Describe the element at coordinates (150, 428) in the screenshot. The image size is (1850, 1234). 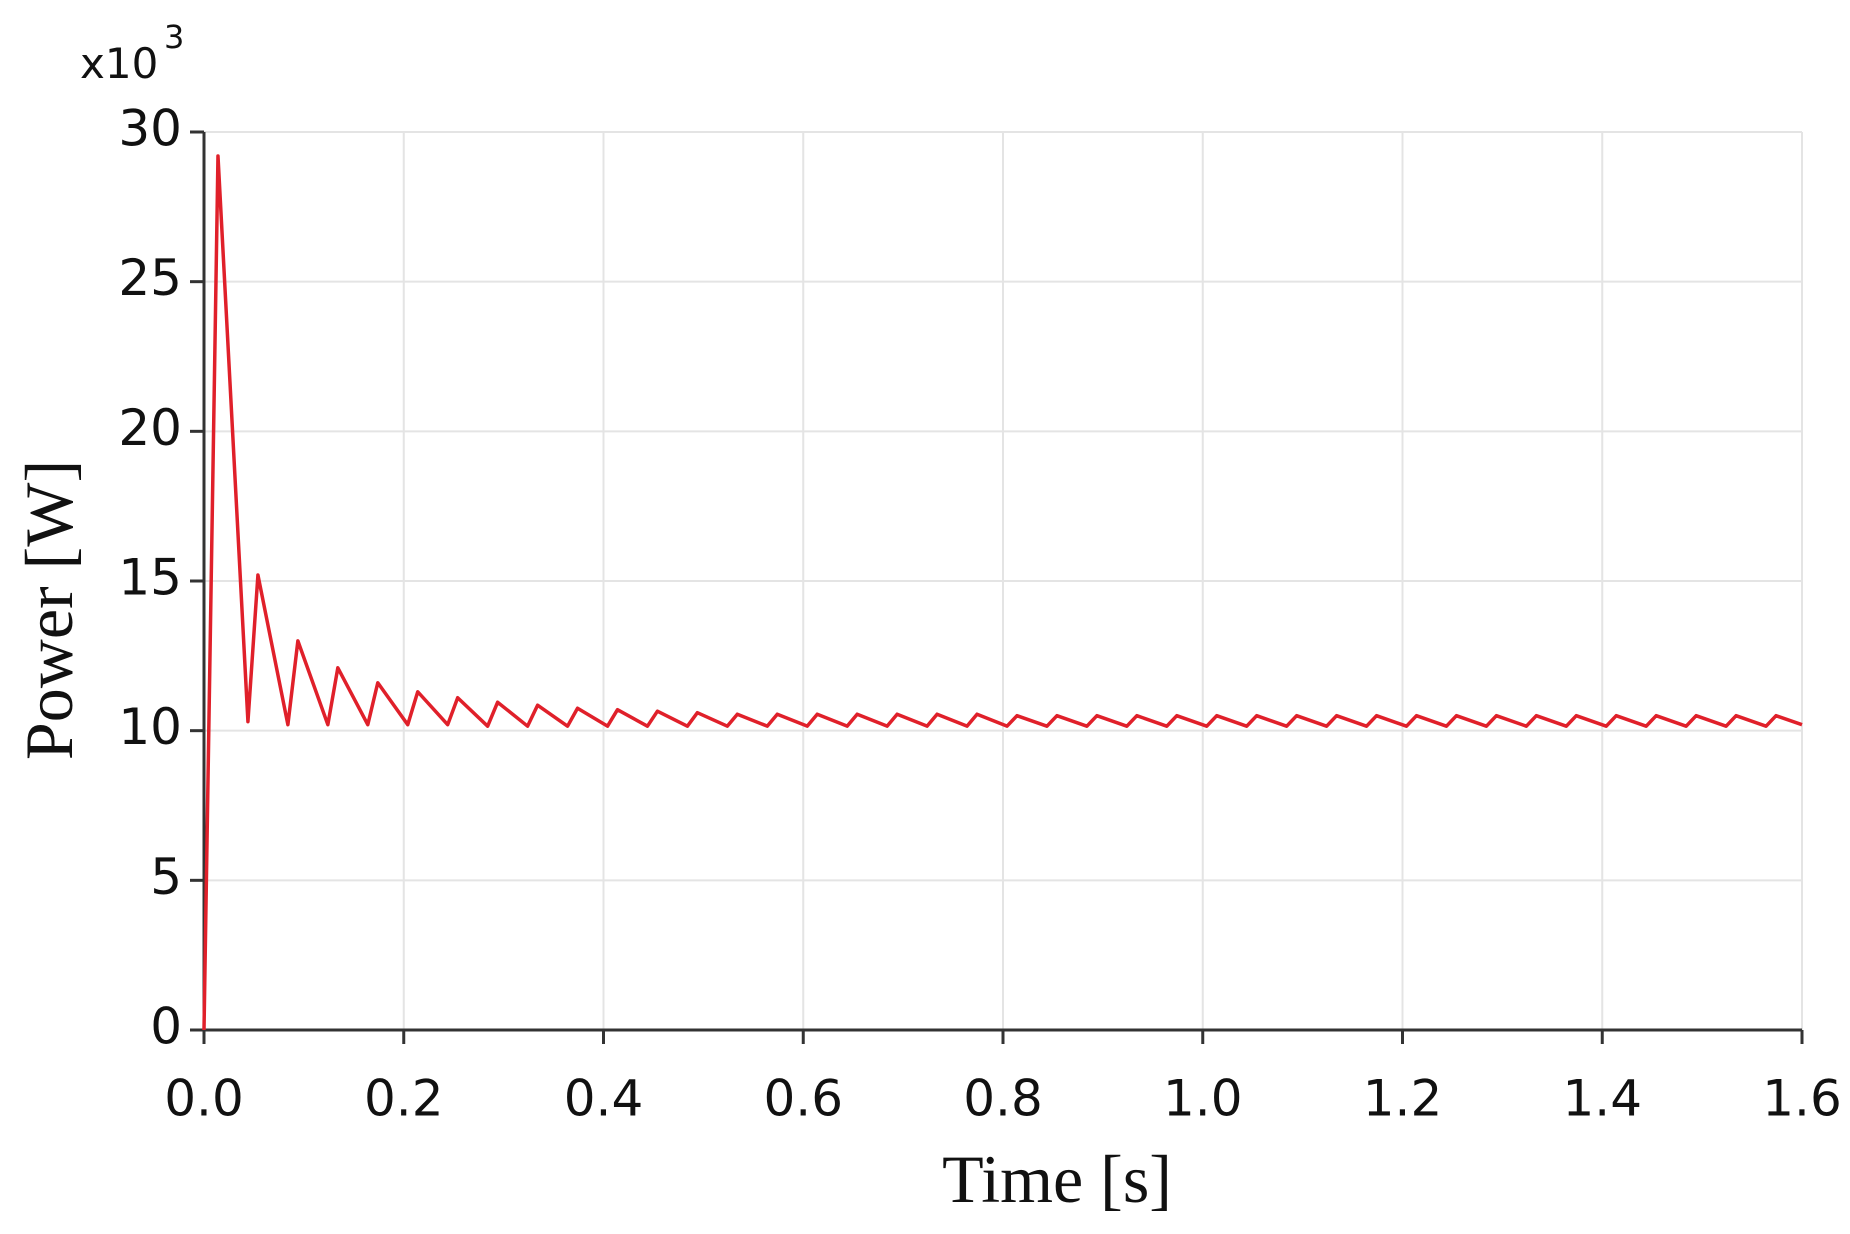
I see `y-tick-label: 20` at that location.